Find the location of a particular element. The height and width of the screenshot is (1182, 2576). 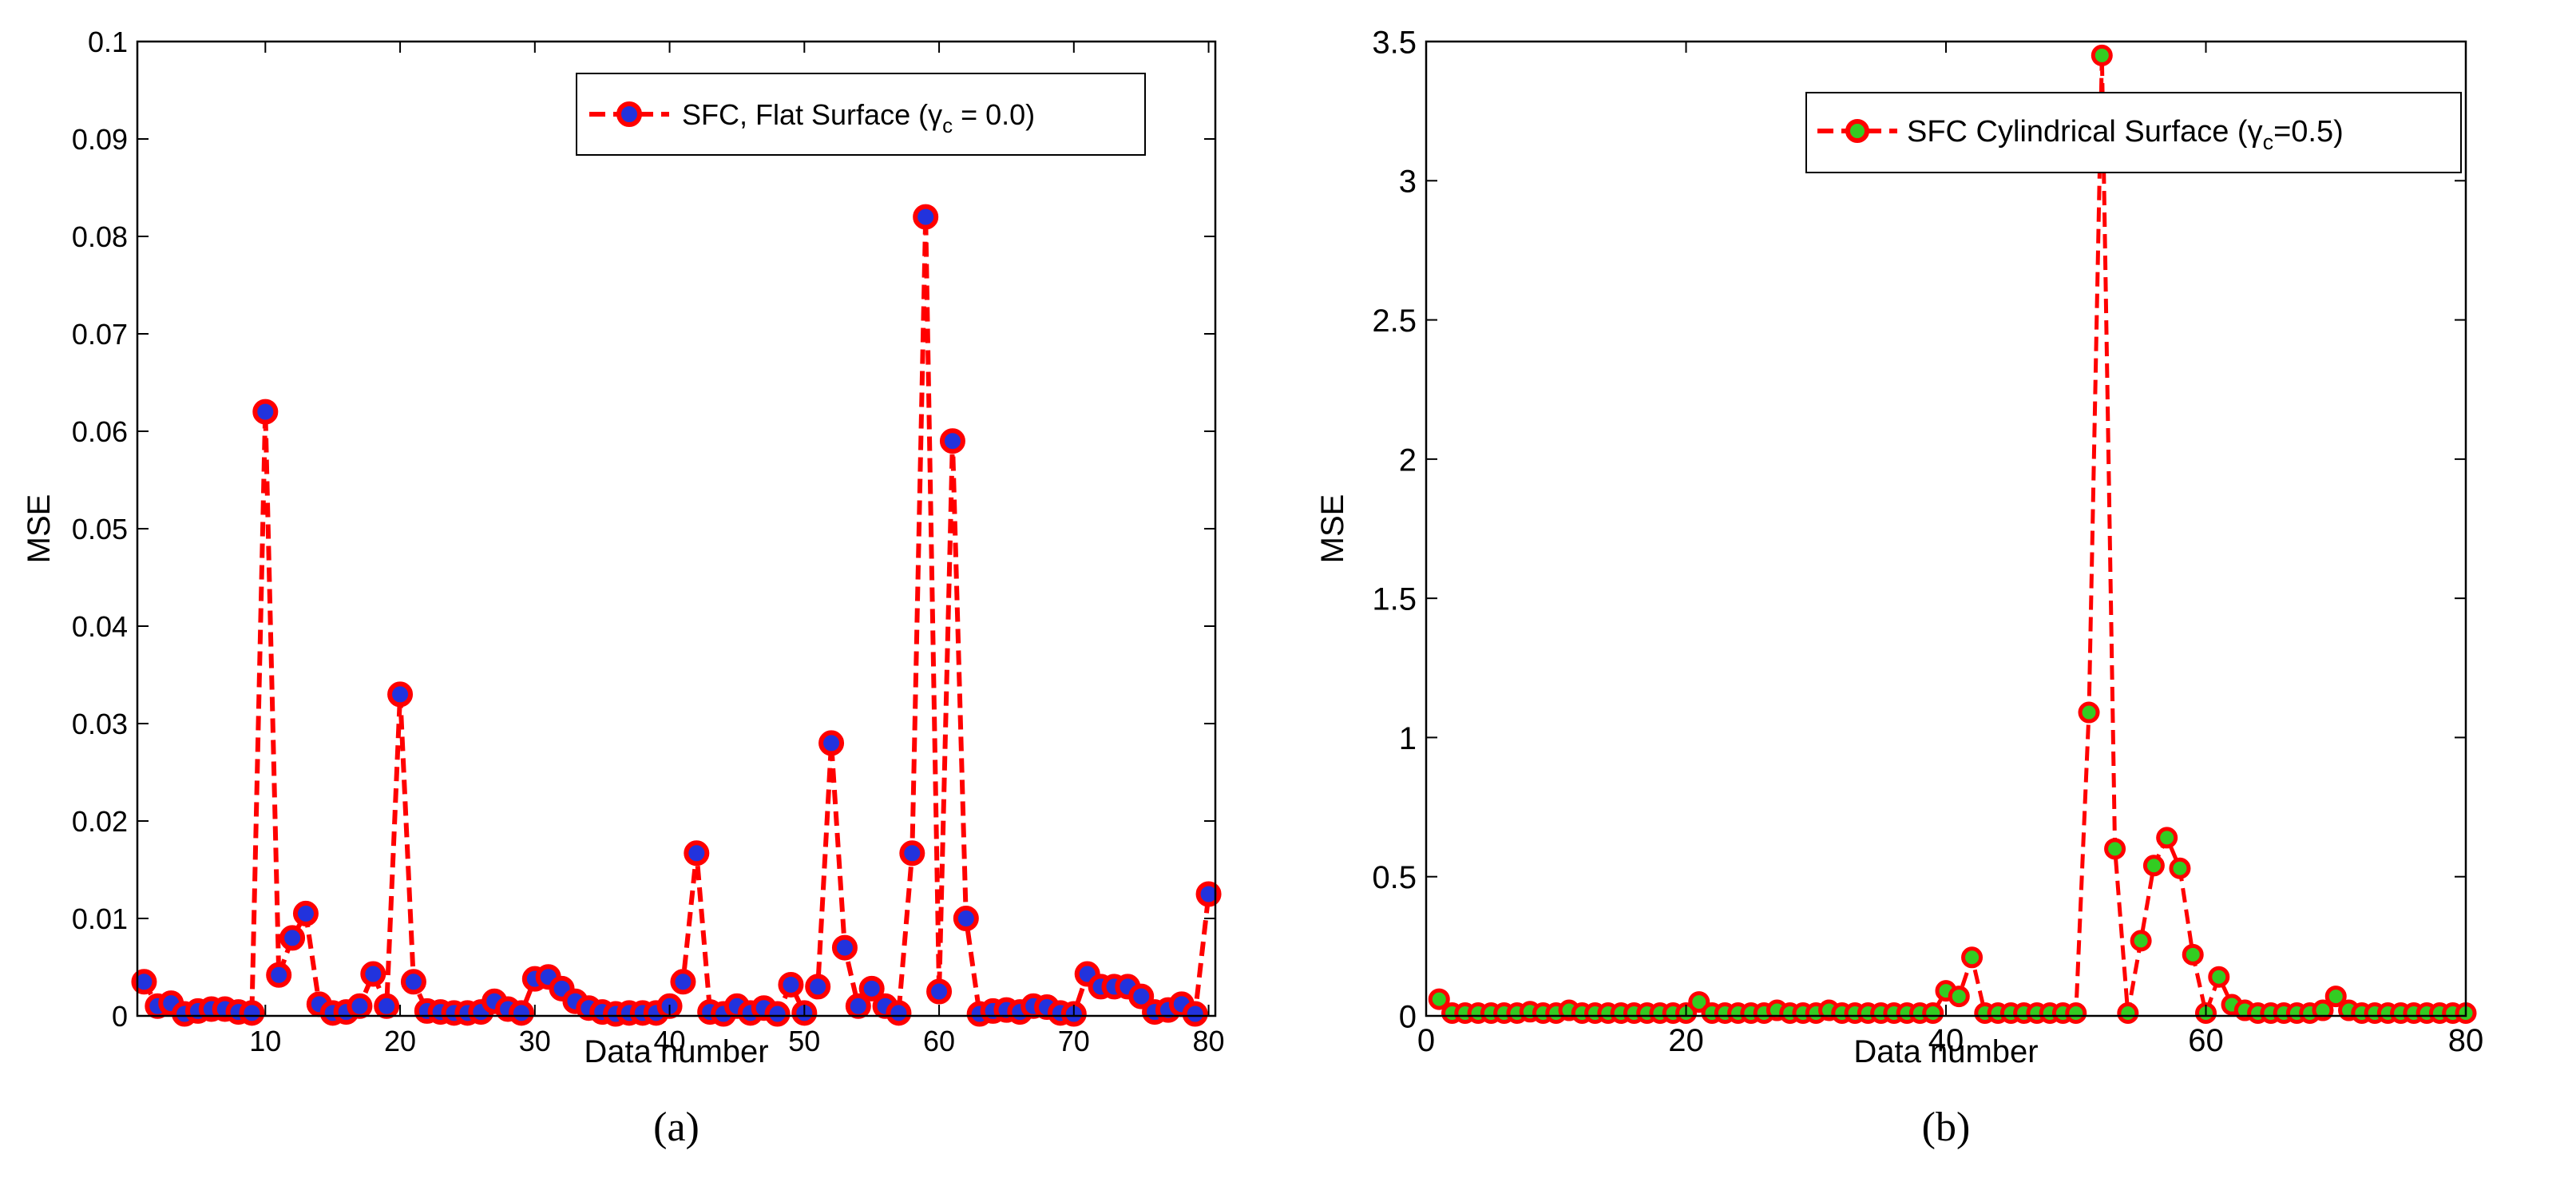

panel-a-caption: (a) is located at coordinates (676, 1127).